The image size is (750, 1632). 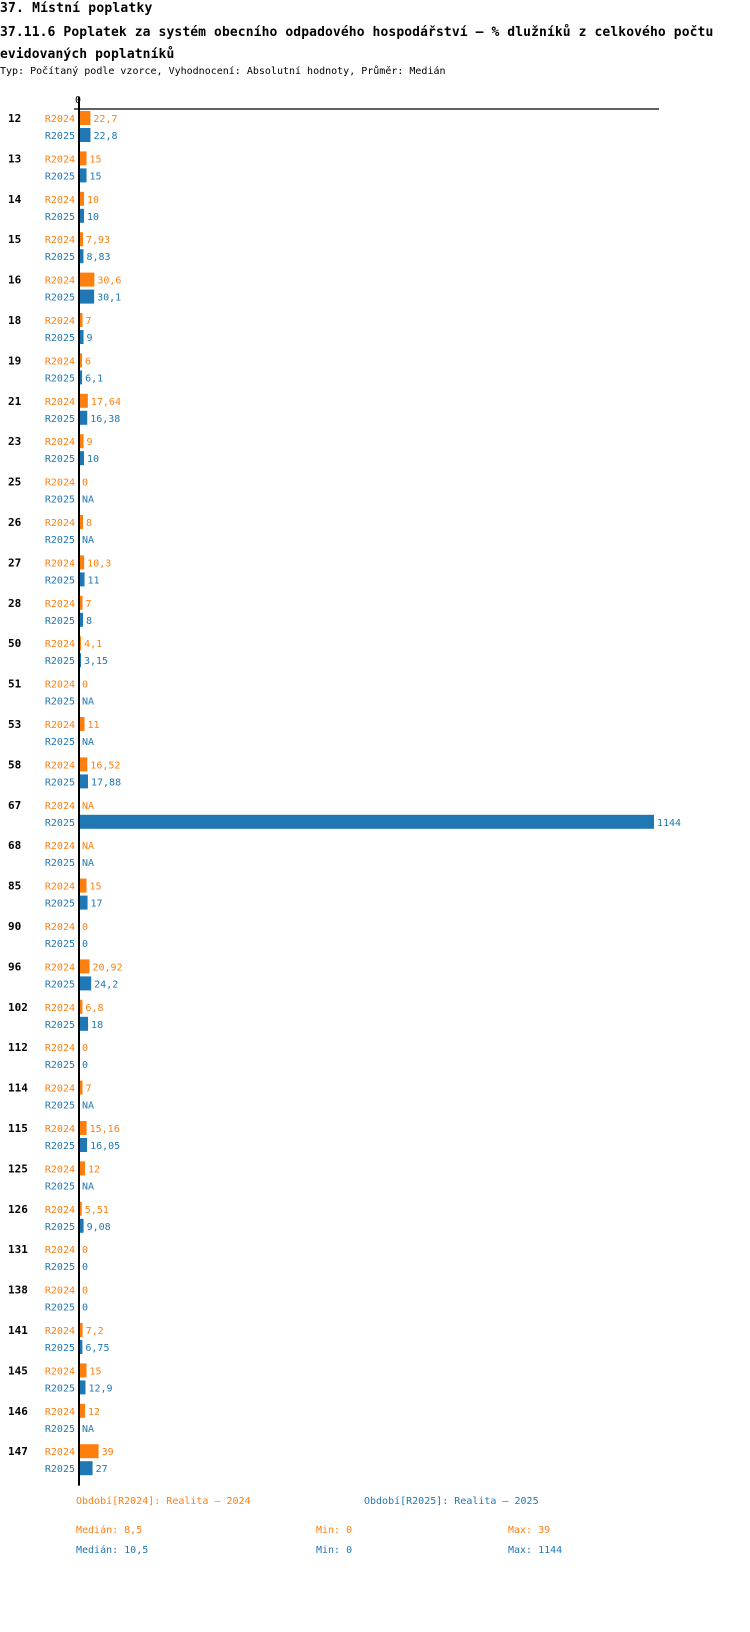 What do you see at coordinates (18, 1168) in the screenshot?
I see `category-label: 125` at bounding box center [18, 1168].